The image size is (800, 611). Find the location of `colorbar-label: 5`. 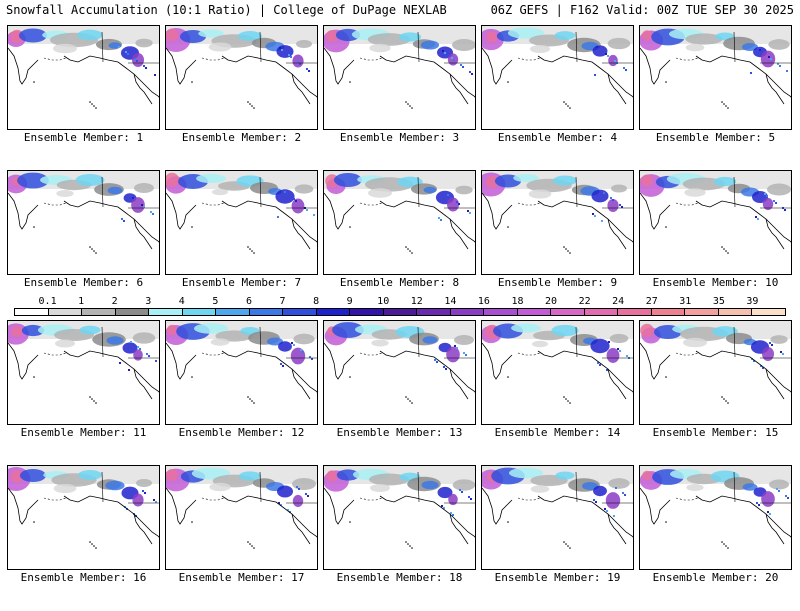

colorbar-label: 5 is located at coordinates (215, 301).